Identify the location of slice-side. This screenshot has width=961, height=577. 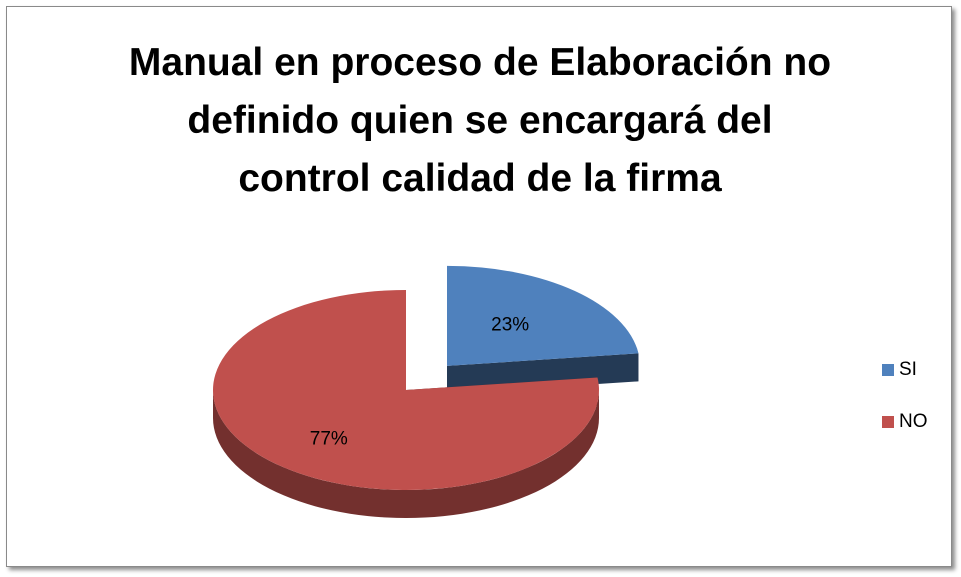
(406, 454).